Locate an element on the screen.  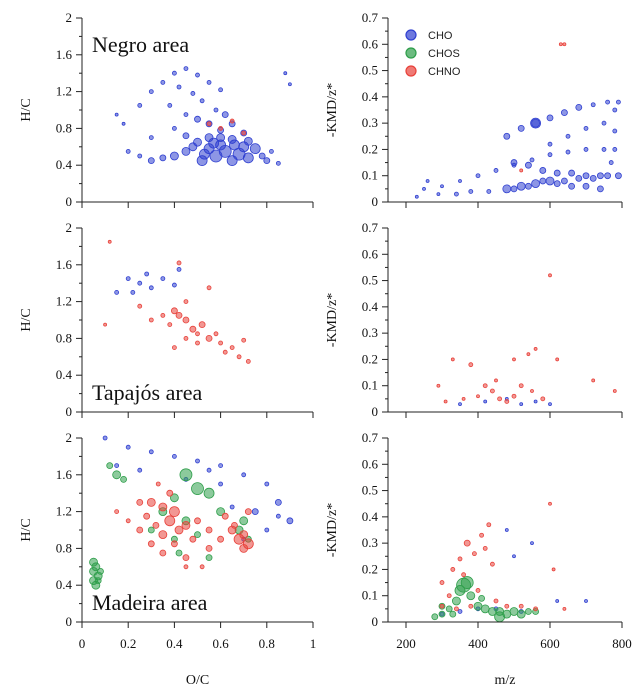
vk-tapajos-series-CHNO is located at coordinates (177, 301).